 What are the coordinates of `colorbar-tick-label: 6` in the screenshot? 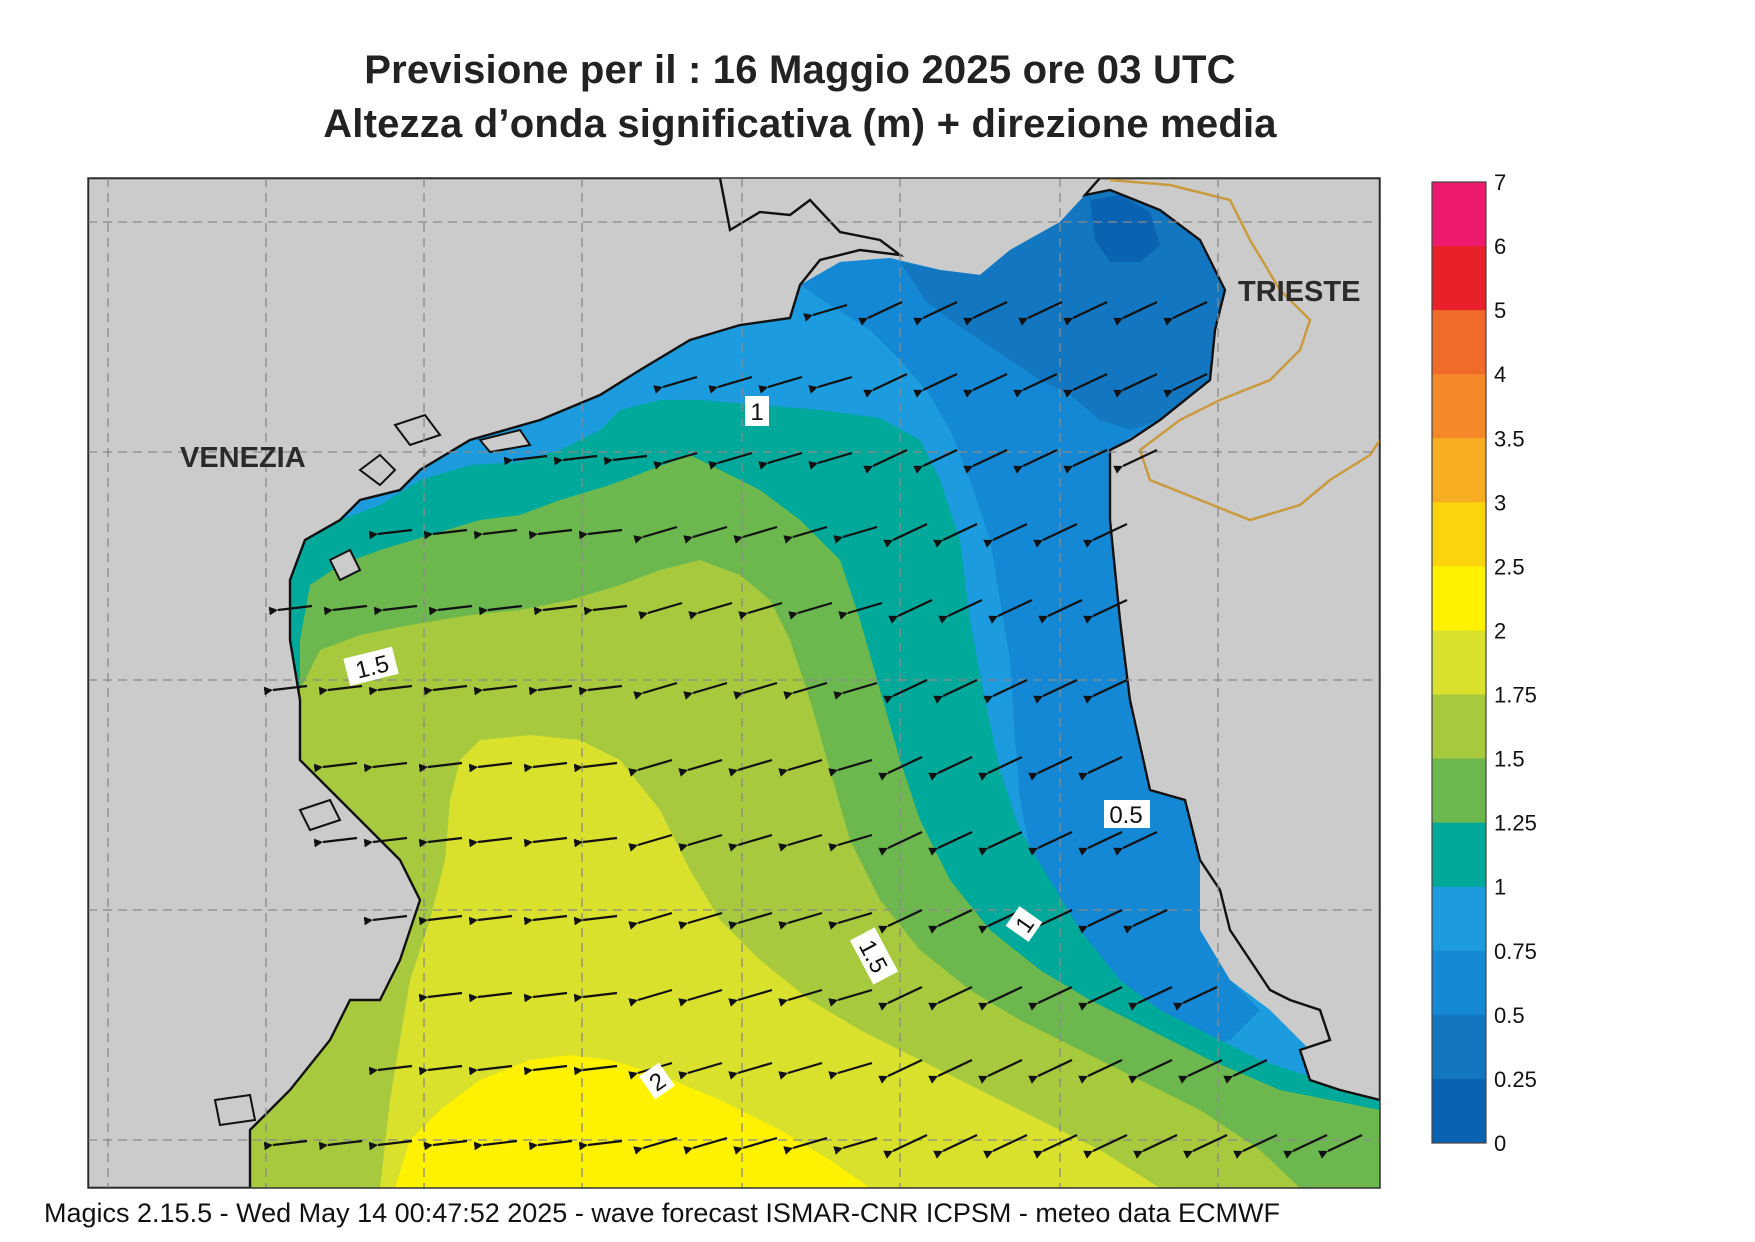 It's located at (1500, 246).